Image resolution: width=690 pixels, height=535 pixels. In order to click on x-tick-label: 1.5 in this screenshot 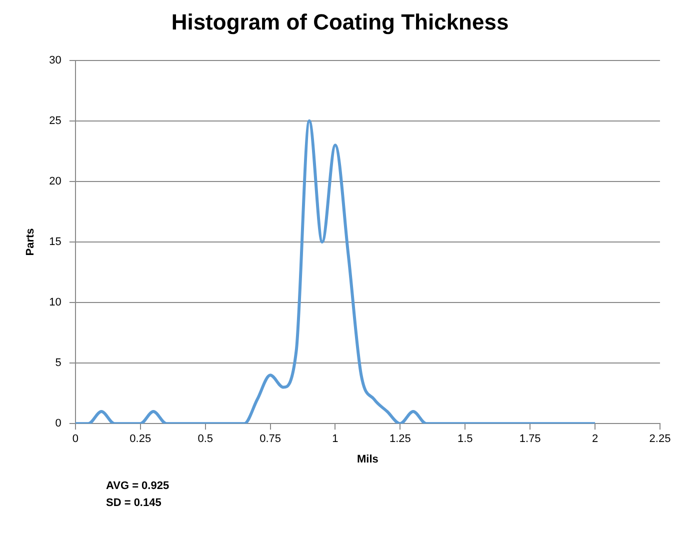, I will do `click(465, 439)`.